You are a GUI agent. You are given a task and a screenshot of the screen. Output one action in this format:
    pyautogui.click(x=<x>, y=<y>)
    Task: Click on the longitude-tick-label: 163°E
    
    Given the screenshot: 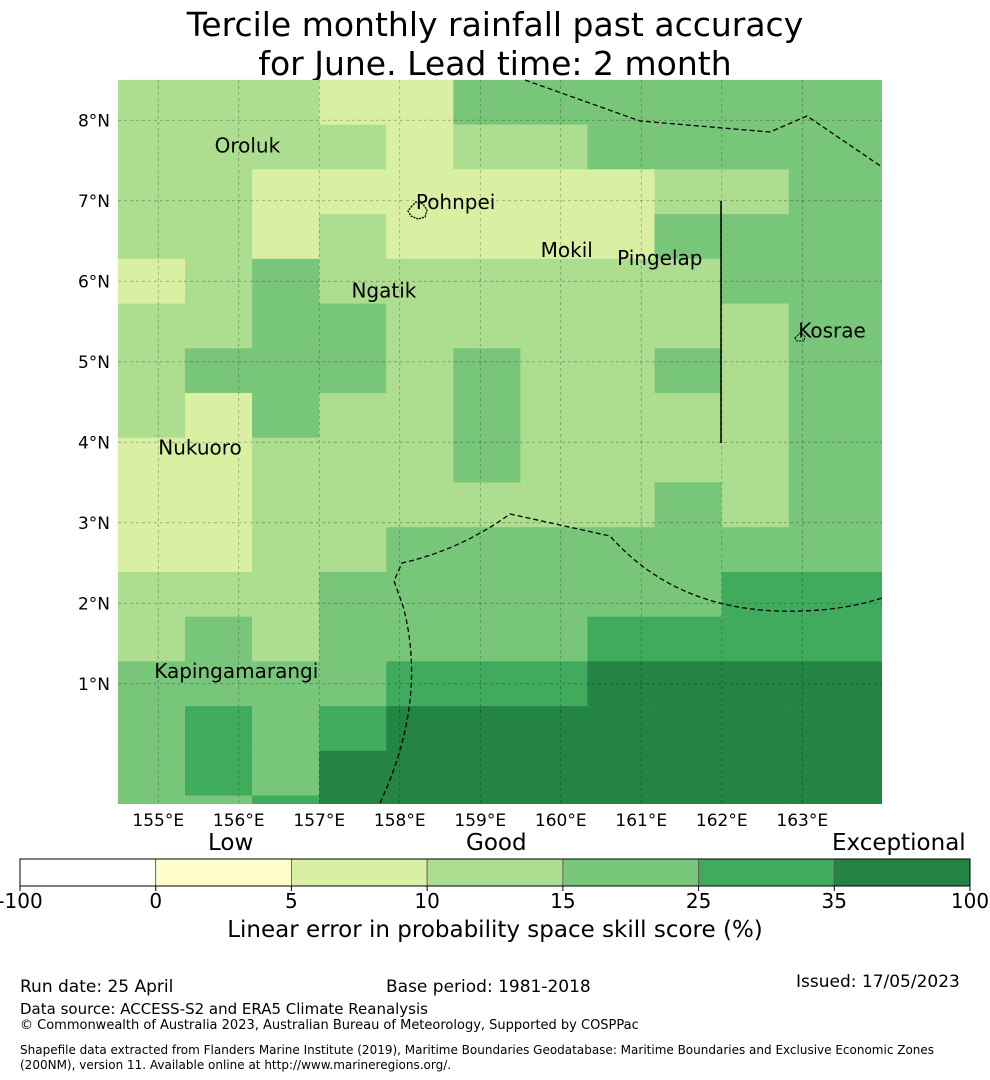 What is the action you would take?
    pyautogui.click(x=802, y=821)
    